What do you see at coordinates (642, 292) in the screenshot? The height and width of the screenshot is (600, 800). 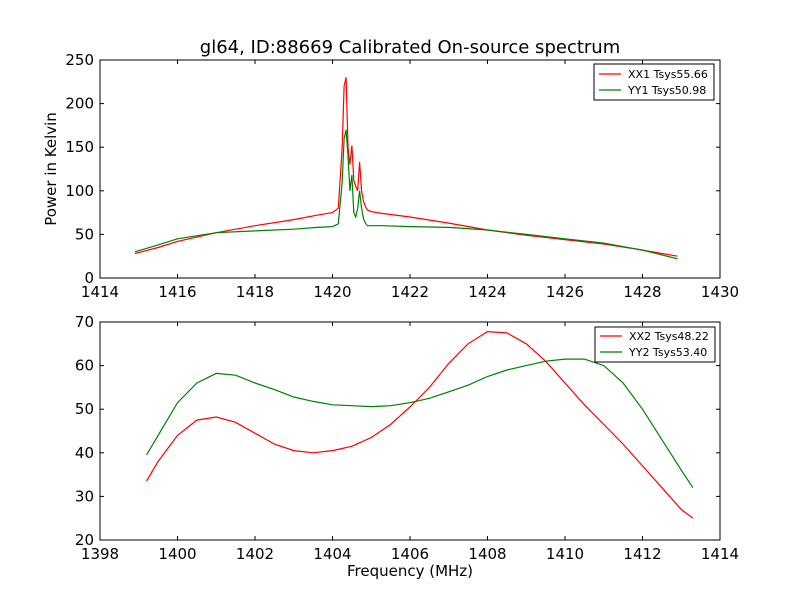 I see `top-x-tick-label: 1428` at bounding box center [642, 292].